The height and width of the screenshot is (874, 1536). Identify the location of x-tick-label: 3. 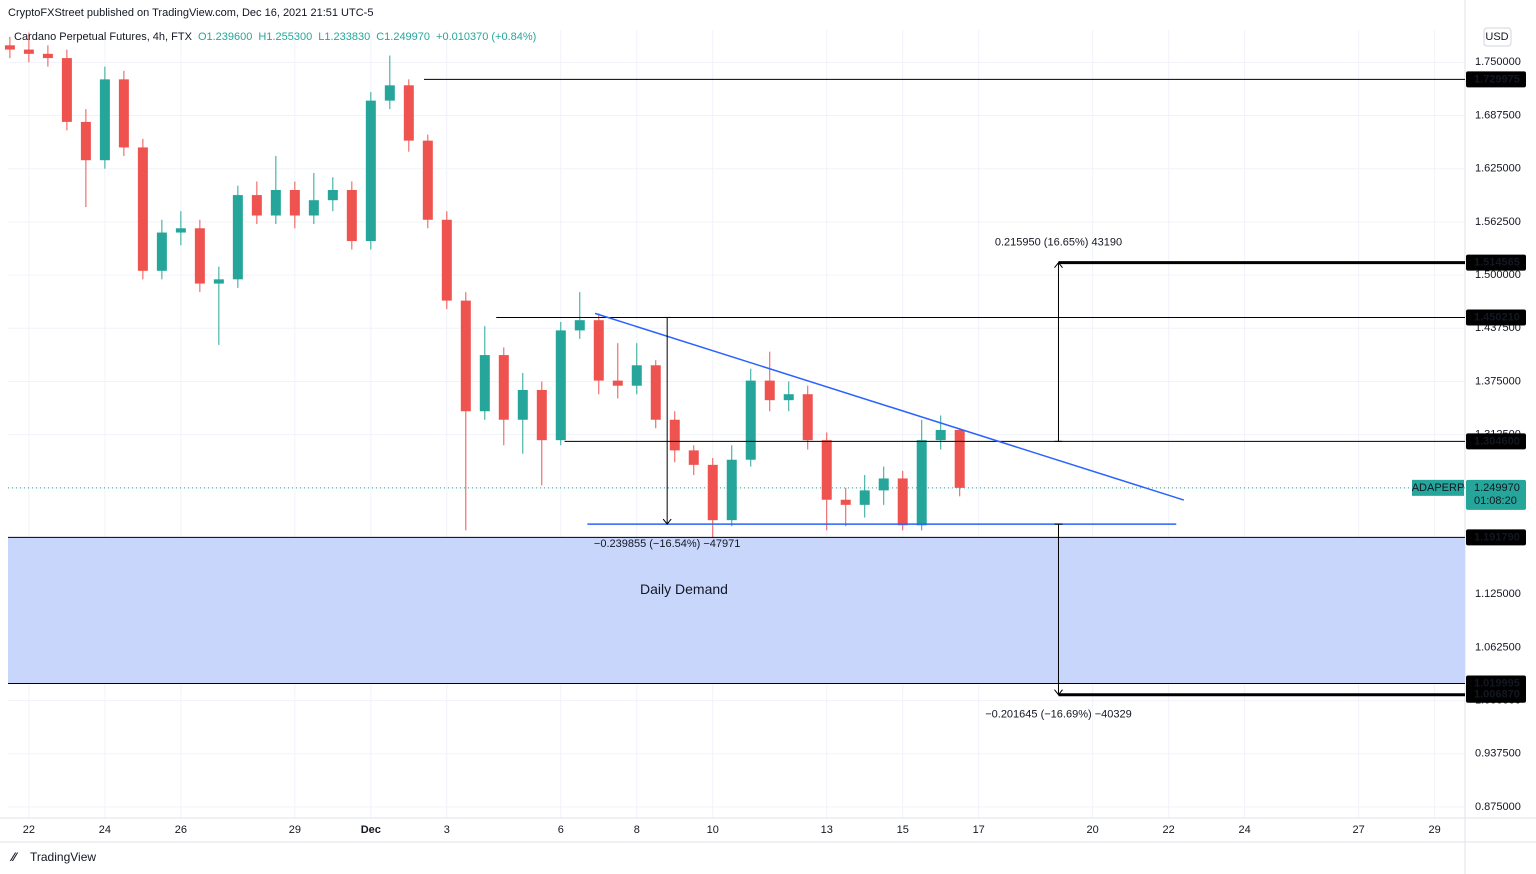
(447, 830).